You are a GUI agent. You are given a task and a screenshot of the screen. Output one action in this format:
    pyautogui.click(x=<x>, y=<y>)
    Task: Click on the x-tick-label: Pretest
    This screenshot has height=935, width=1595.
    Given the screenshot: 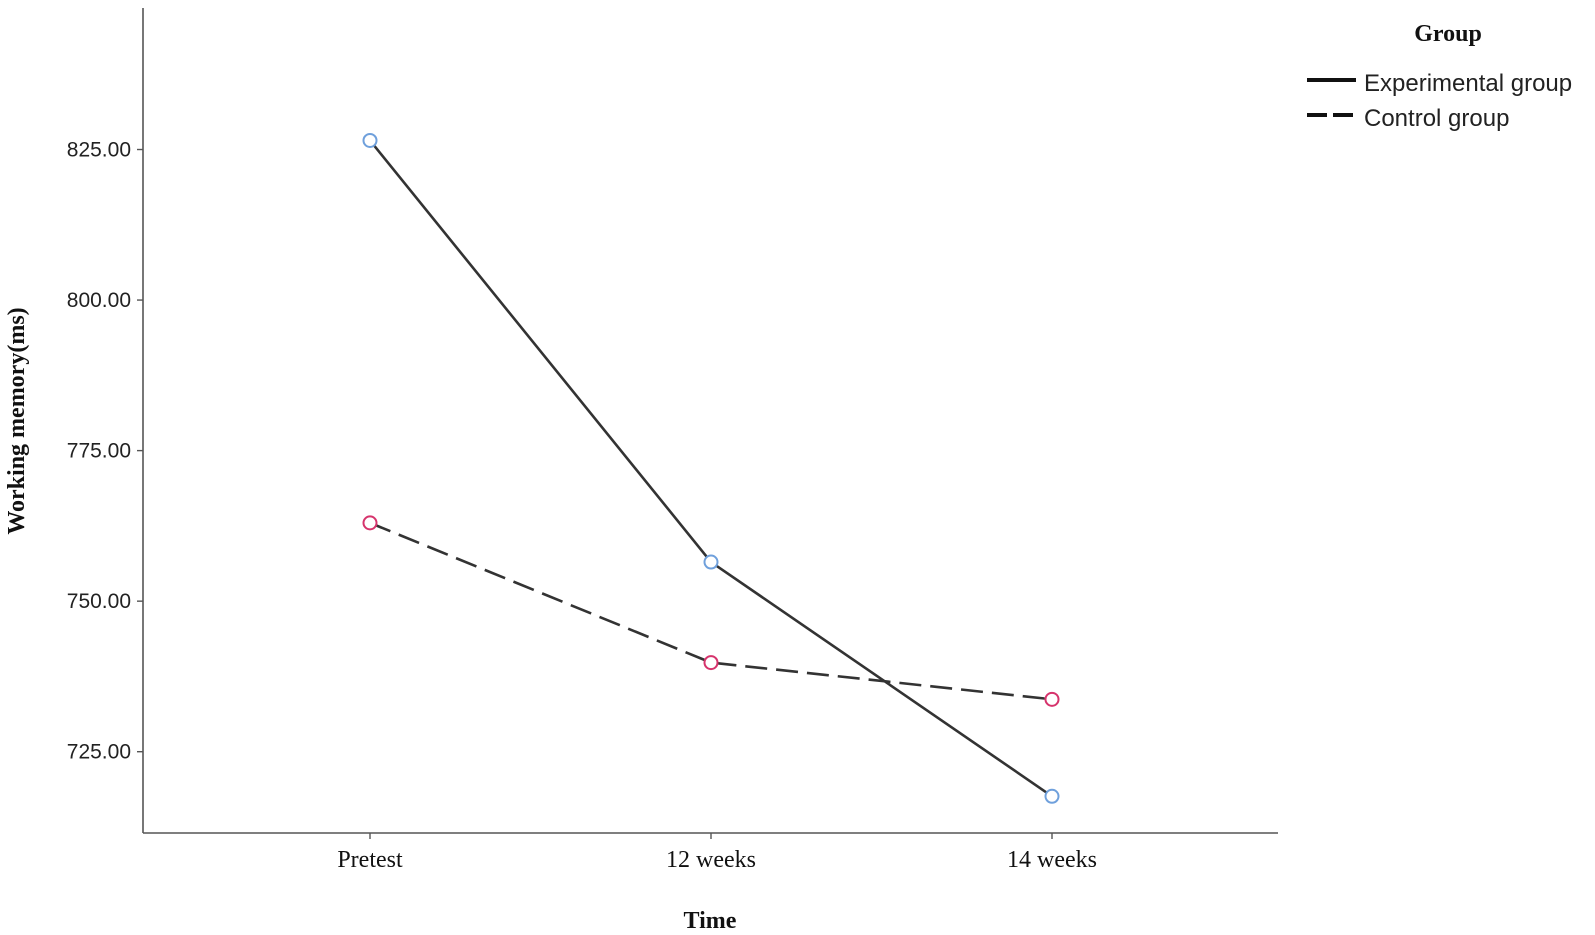 What is the action you would take?
    pyautogui.click(x=370, y=860)
    